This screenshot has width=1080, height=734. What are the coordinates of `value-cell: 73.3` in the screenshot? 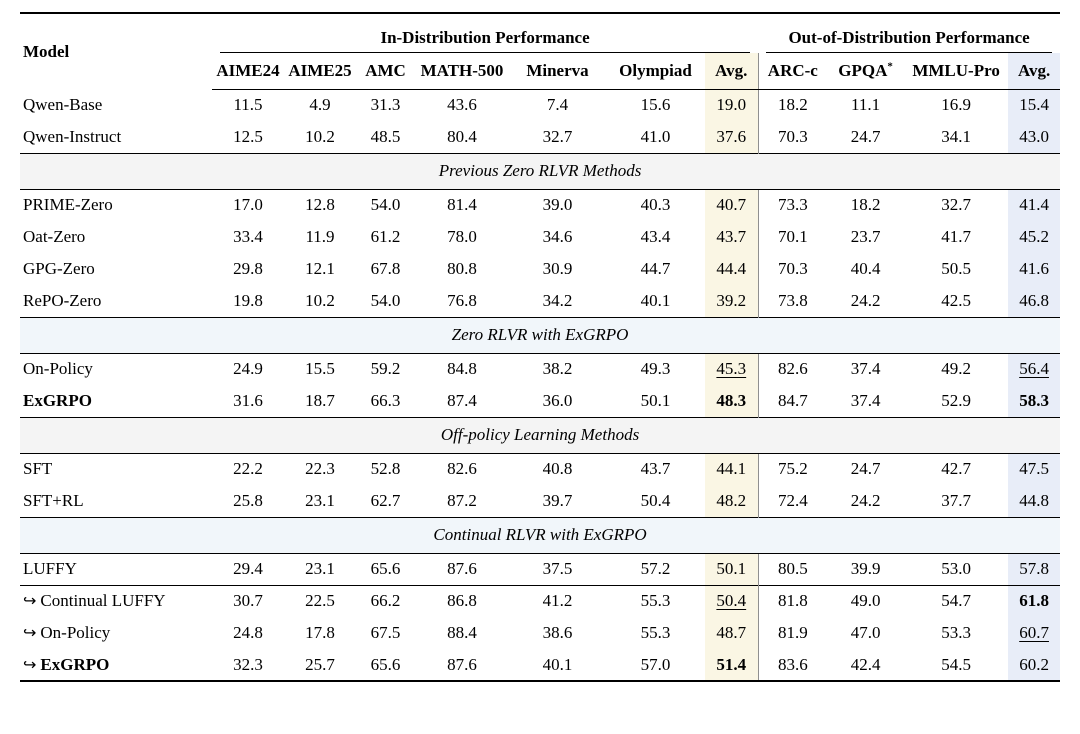 It's located at (792, 205).